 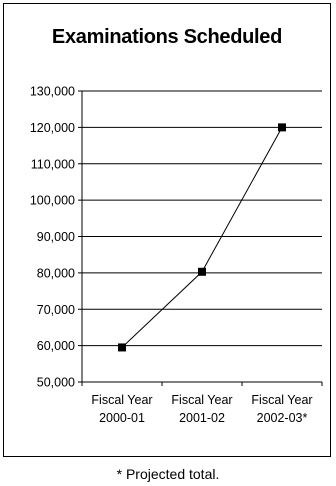 I want to click on y-tick-label: 130,000, so click(x=52, y=92).